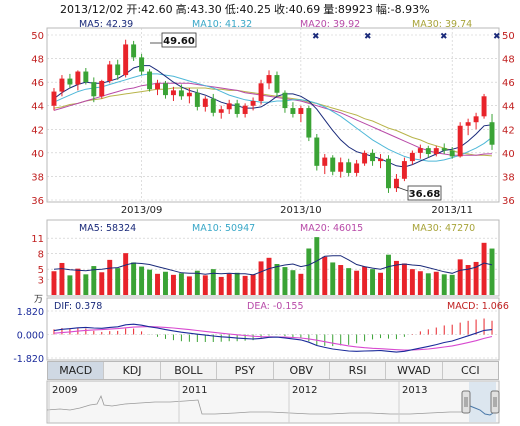 The width and height of the screenshot is (520, 426). I want to click on tab-rsi: RSI, so click(358, 370).